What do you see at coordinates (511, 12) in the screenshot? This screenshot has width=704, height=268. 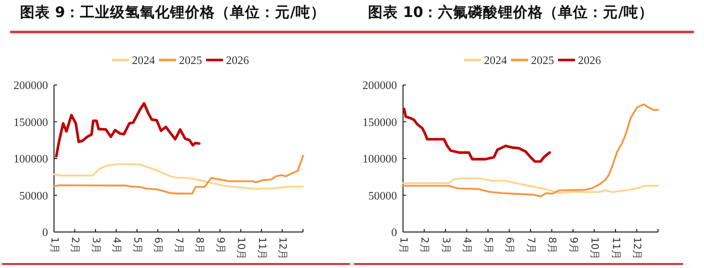 I see `chart-title: 图表 10：六氟磷酸锂价格（单位：元/吨）` at bounding box center [511, 12].